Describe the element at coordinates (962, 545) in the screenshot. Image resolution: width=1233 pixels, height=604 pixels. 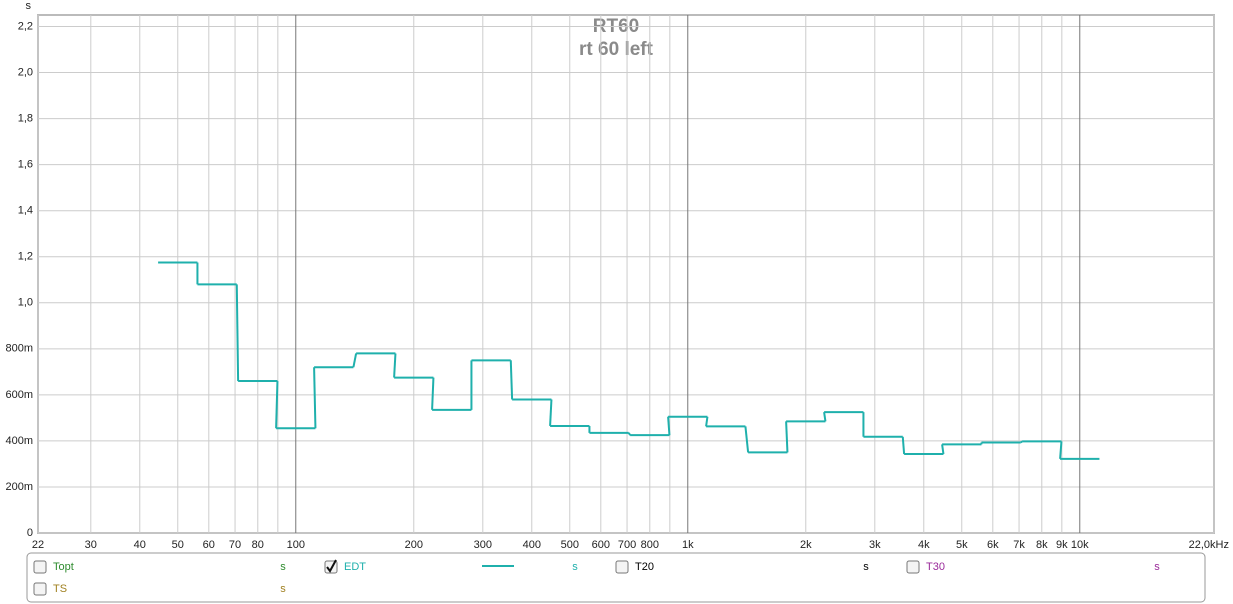
I see `x-tick-label: 5k` at that location.